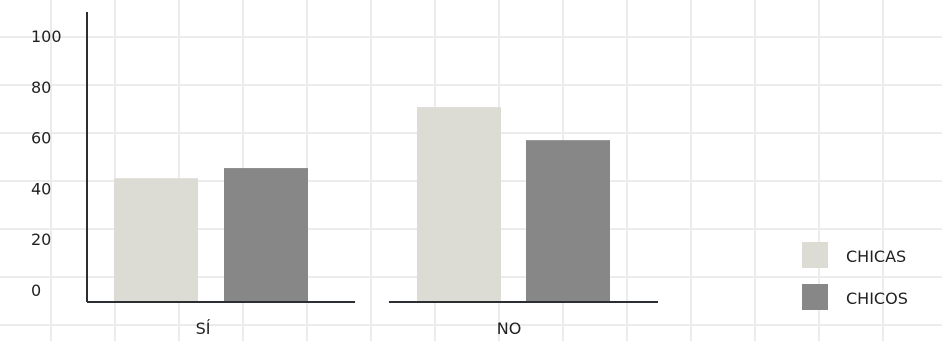 Image resolution: width=942 pixels, height=341 pixels. I want to click on legend-swatch-chicos, so click(815, 297).